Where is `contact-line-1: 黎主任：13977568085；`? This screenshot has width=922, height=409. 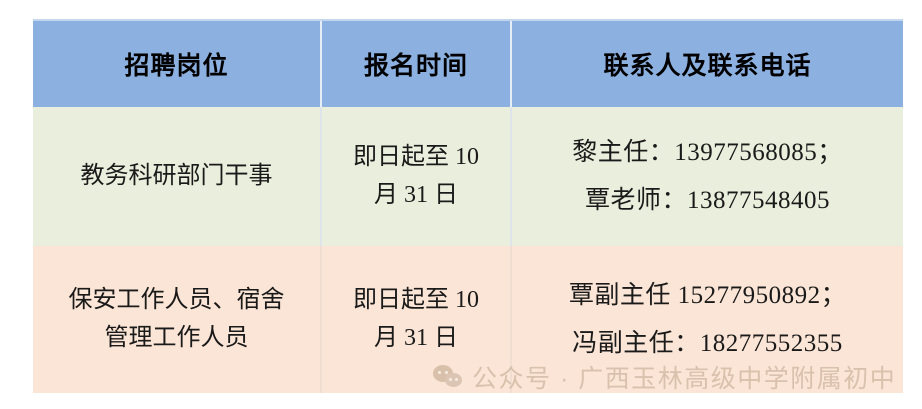 contact-line-1: 黎主任：13977568085； is located at coordinates (707, 152).